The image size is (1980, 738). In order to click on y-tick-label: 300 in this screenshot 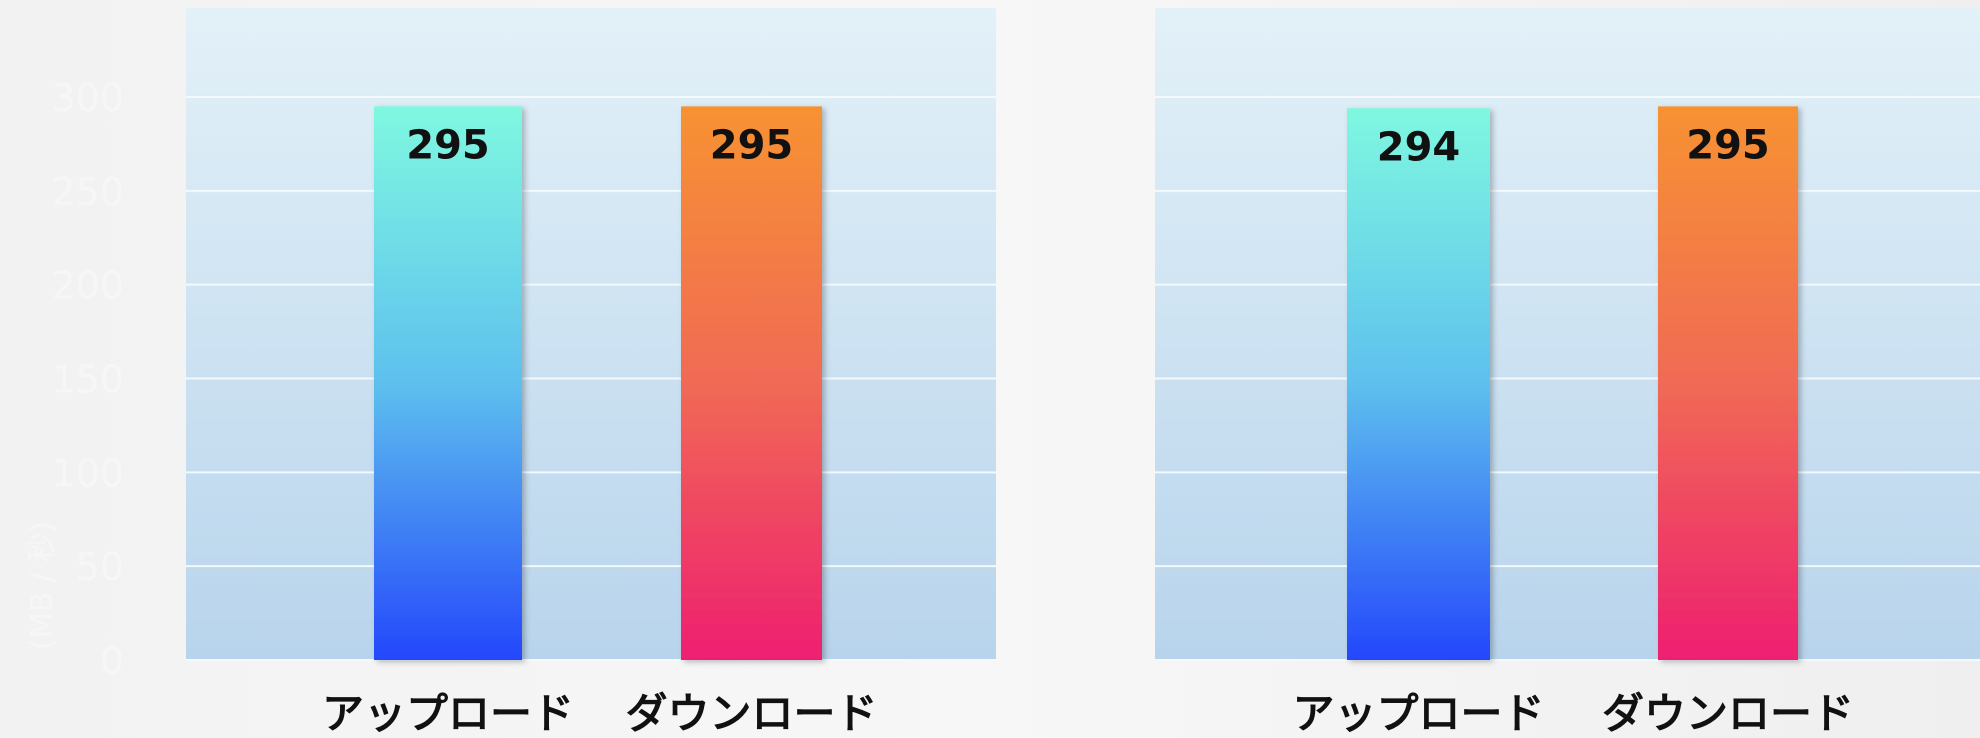, I will do `click(87, 98)`.